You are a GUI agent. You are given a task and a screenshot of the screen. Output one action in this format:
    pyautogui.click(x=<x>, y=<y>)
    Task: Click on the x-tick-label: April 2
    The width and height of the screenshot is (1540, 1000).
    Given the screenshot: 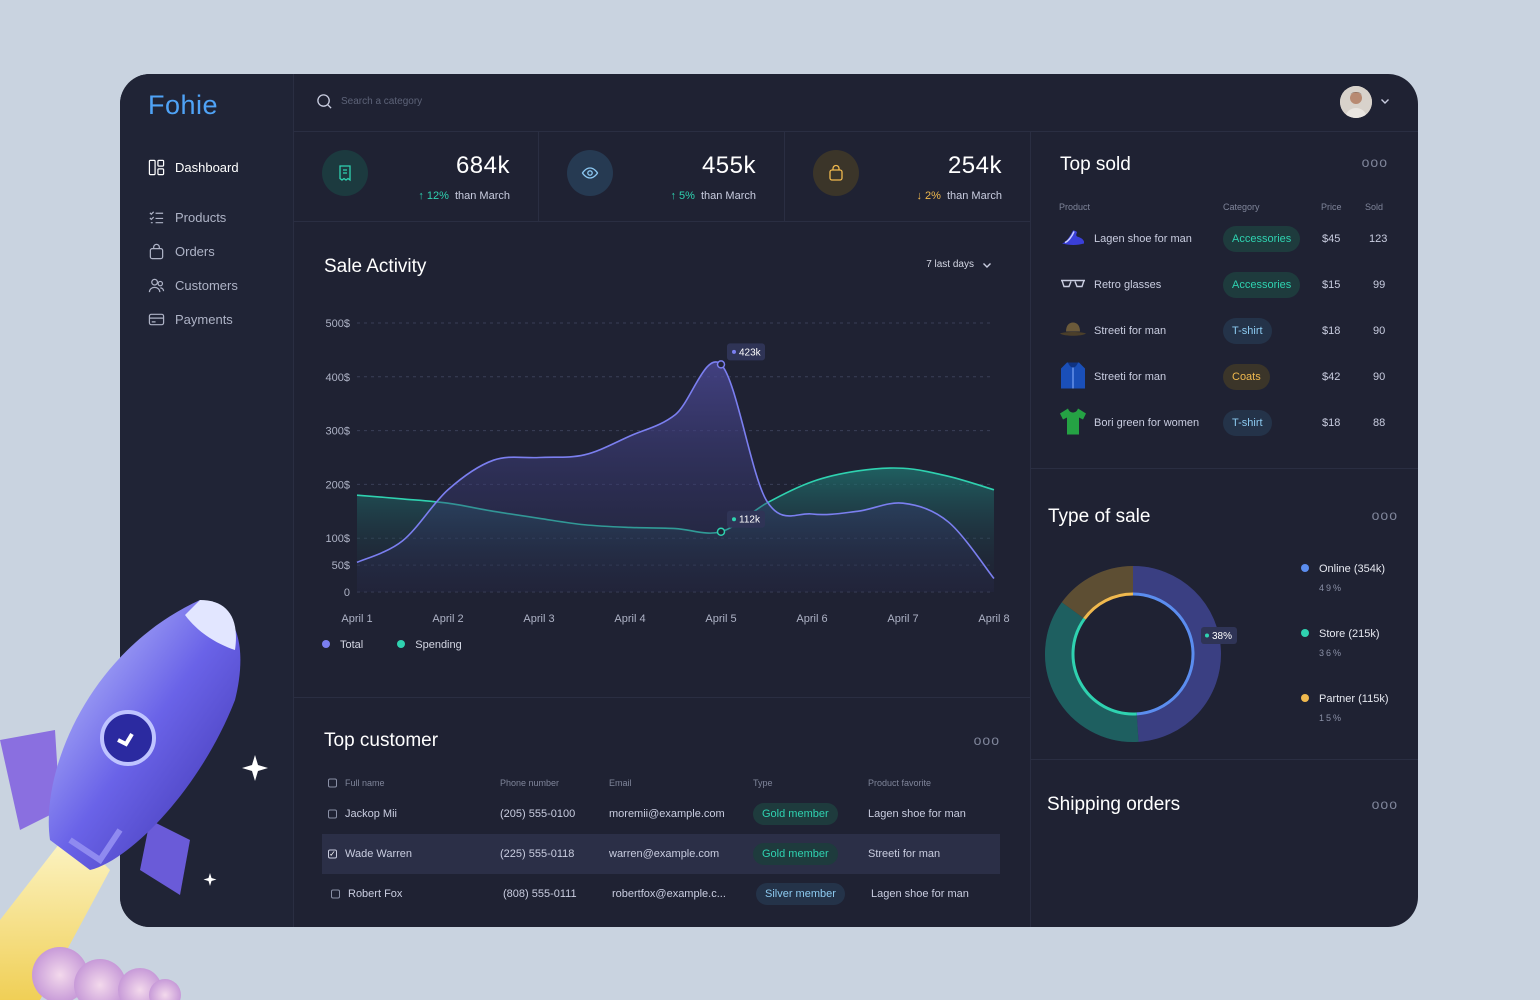 What is the action you would take?
    pyautogui.click(x=447, y=619)
    